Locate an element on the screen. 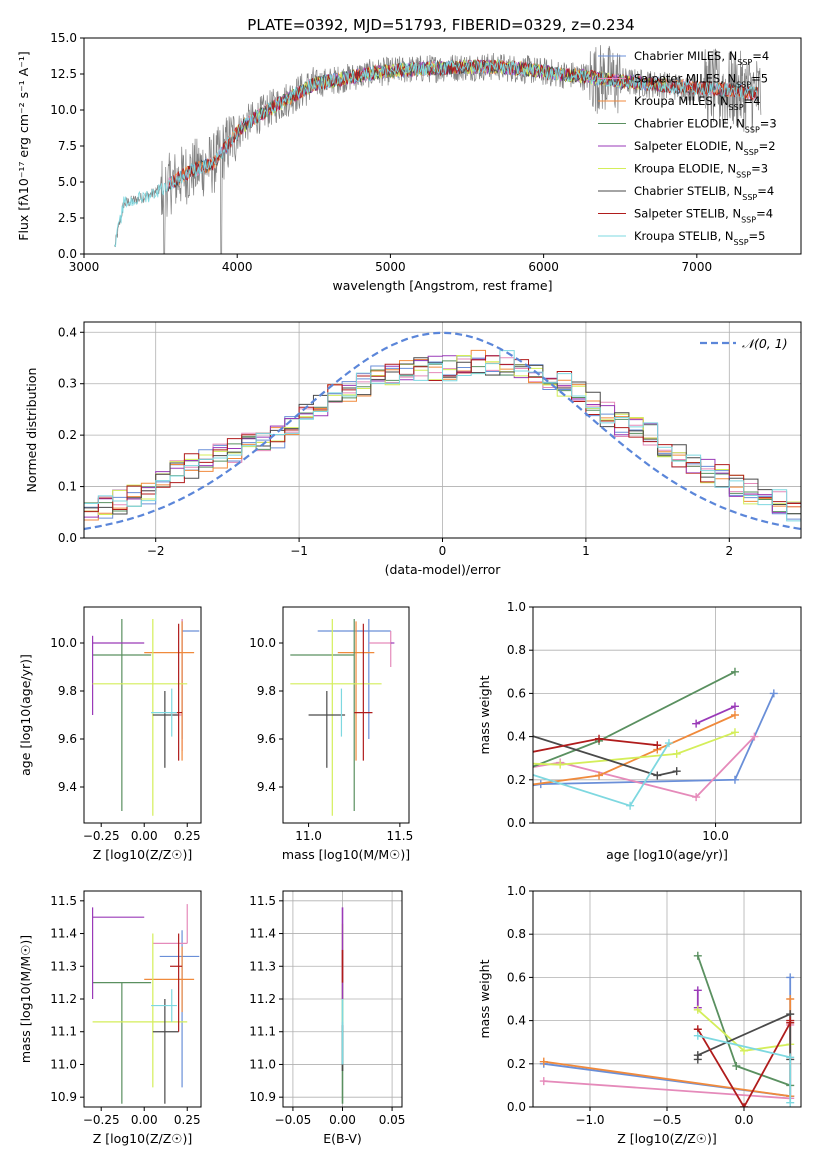  y-tick-label: 0.1 is located at coordinates (67, 487).